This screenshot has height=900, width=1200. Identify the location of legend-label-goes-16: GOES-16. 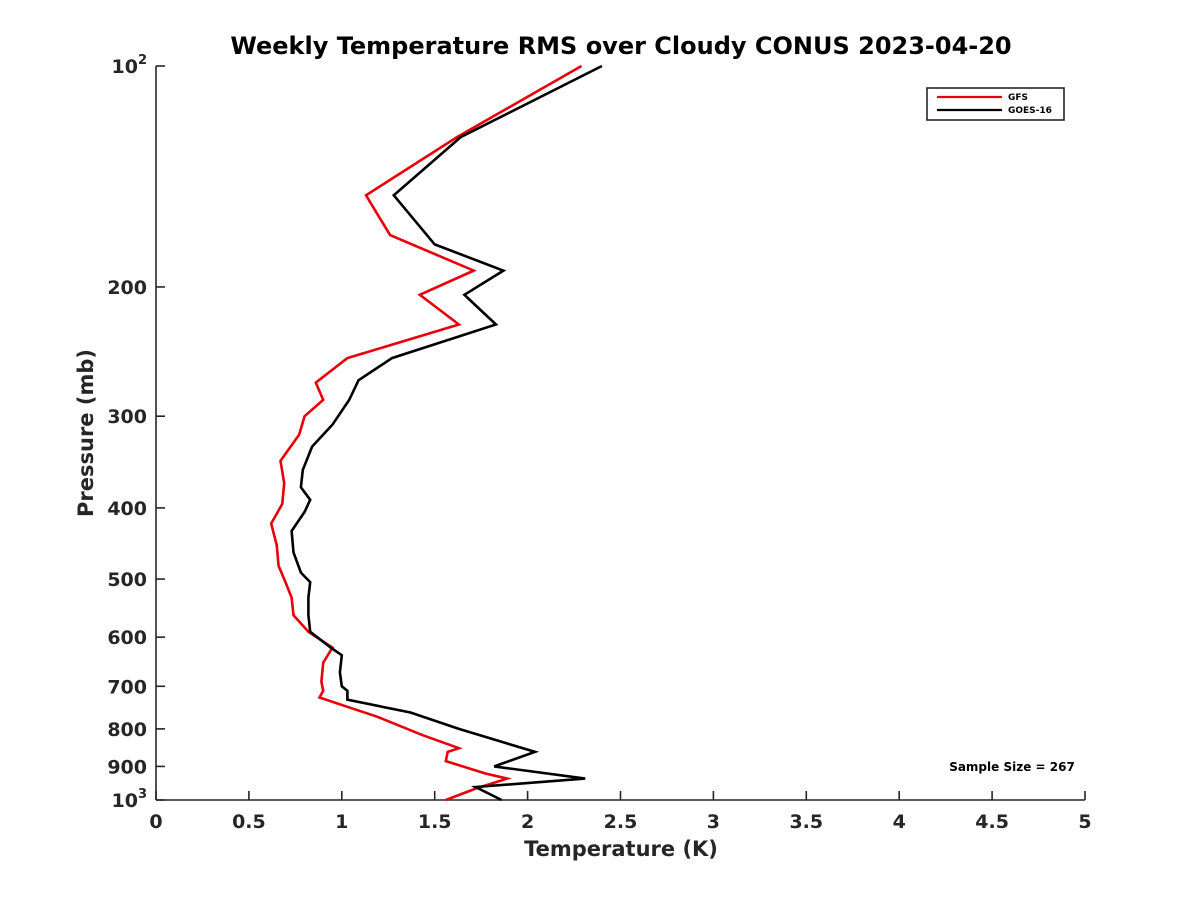
(1030, 111).